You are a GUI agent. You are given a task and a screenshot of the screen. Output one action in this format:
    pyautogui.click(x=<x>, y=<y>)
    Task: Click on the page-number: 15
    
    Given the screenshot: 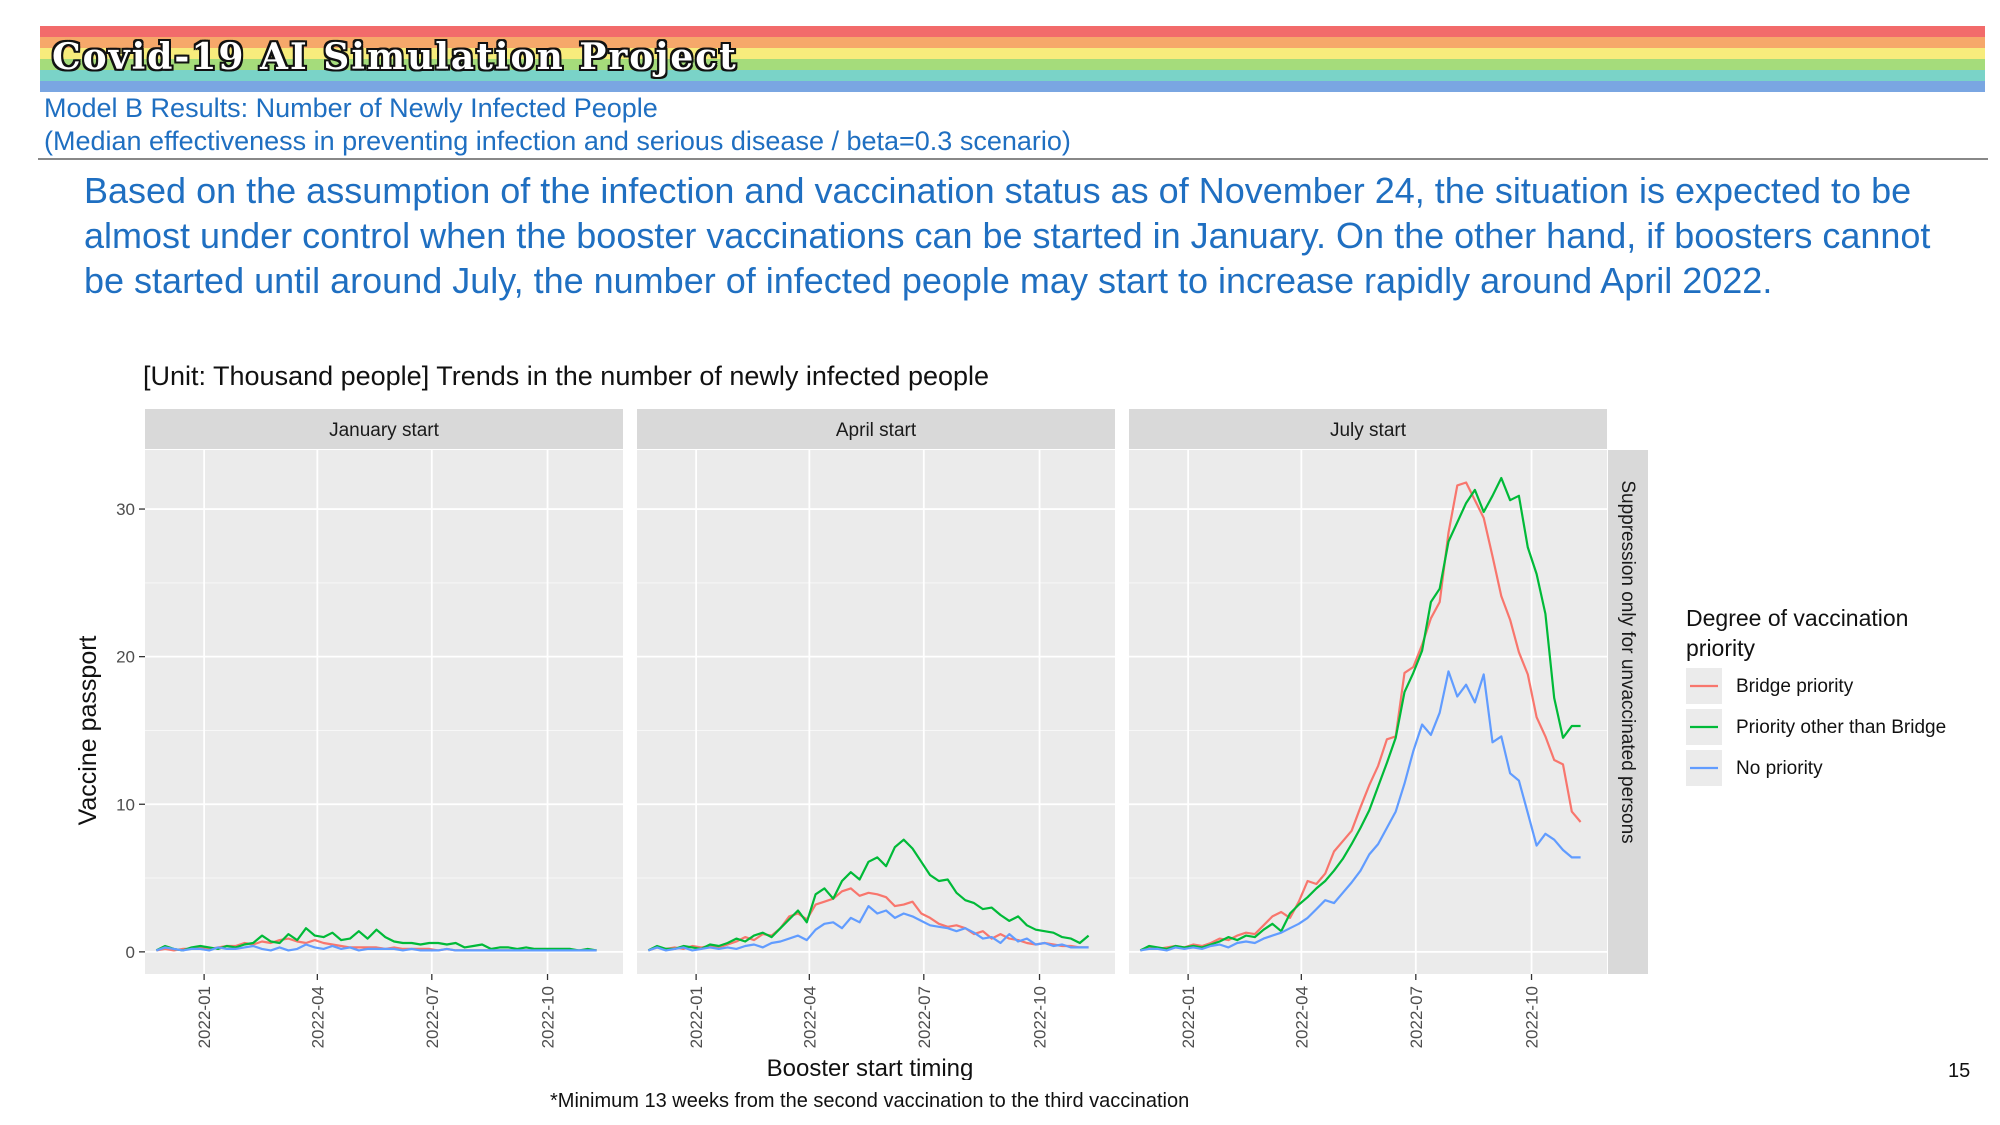 What is the action you would take?
    pyautogui.click(x=1959, y=1071)
    